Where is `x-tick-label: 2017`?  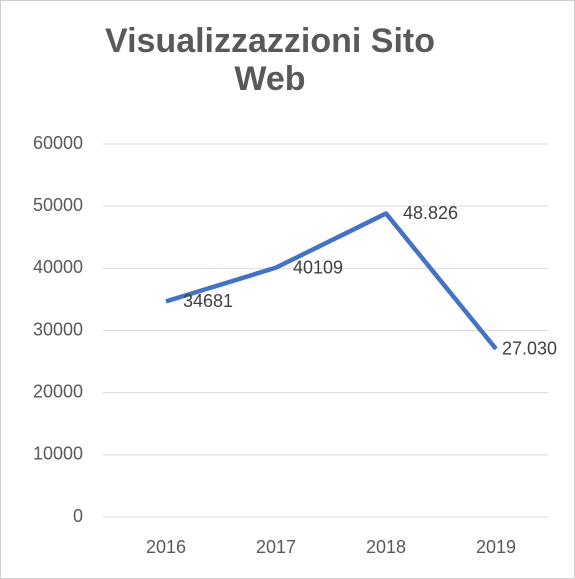 x-tick-label: 2017 is located at coordinates (276, 547).